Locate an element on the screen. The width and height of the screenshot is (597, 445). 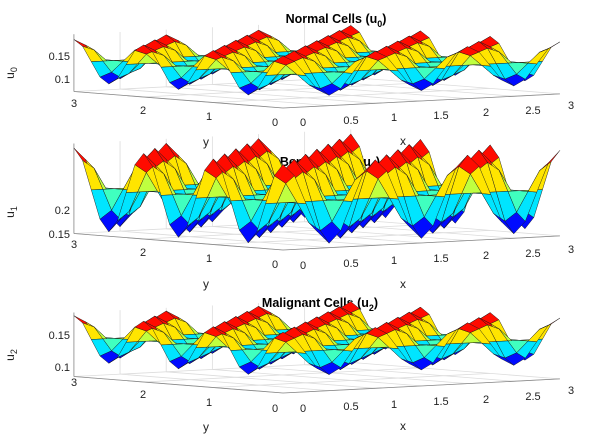
z-axis-label: u1 is located at coordinates (11, 212).